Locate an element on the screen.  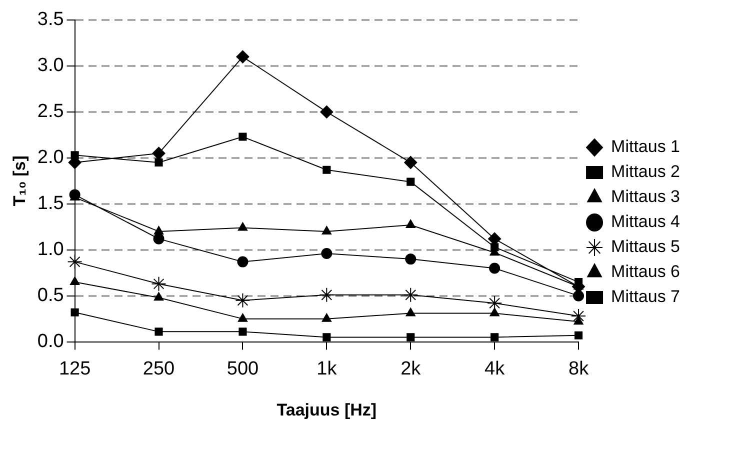
x-tick-label: 2k is located at coordinates (411, 369).